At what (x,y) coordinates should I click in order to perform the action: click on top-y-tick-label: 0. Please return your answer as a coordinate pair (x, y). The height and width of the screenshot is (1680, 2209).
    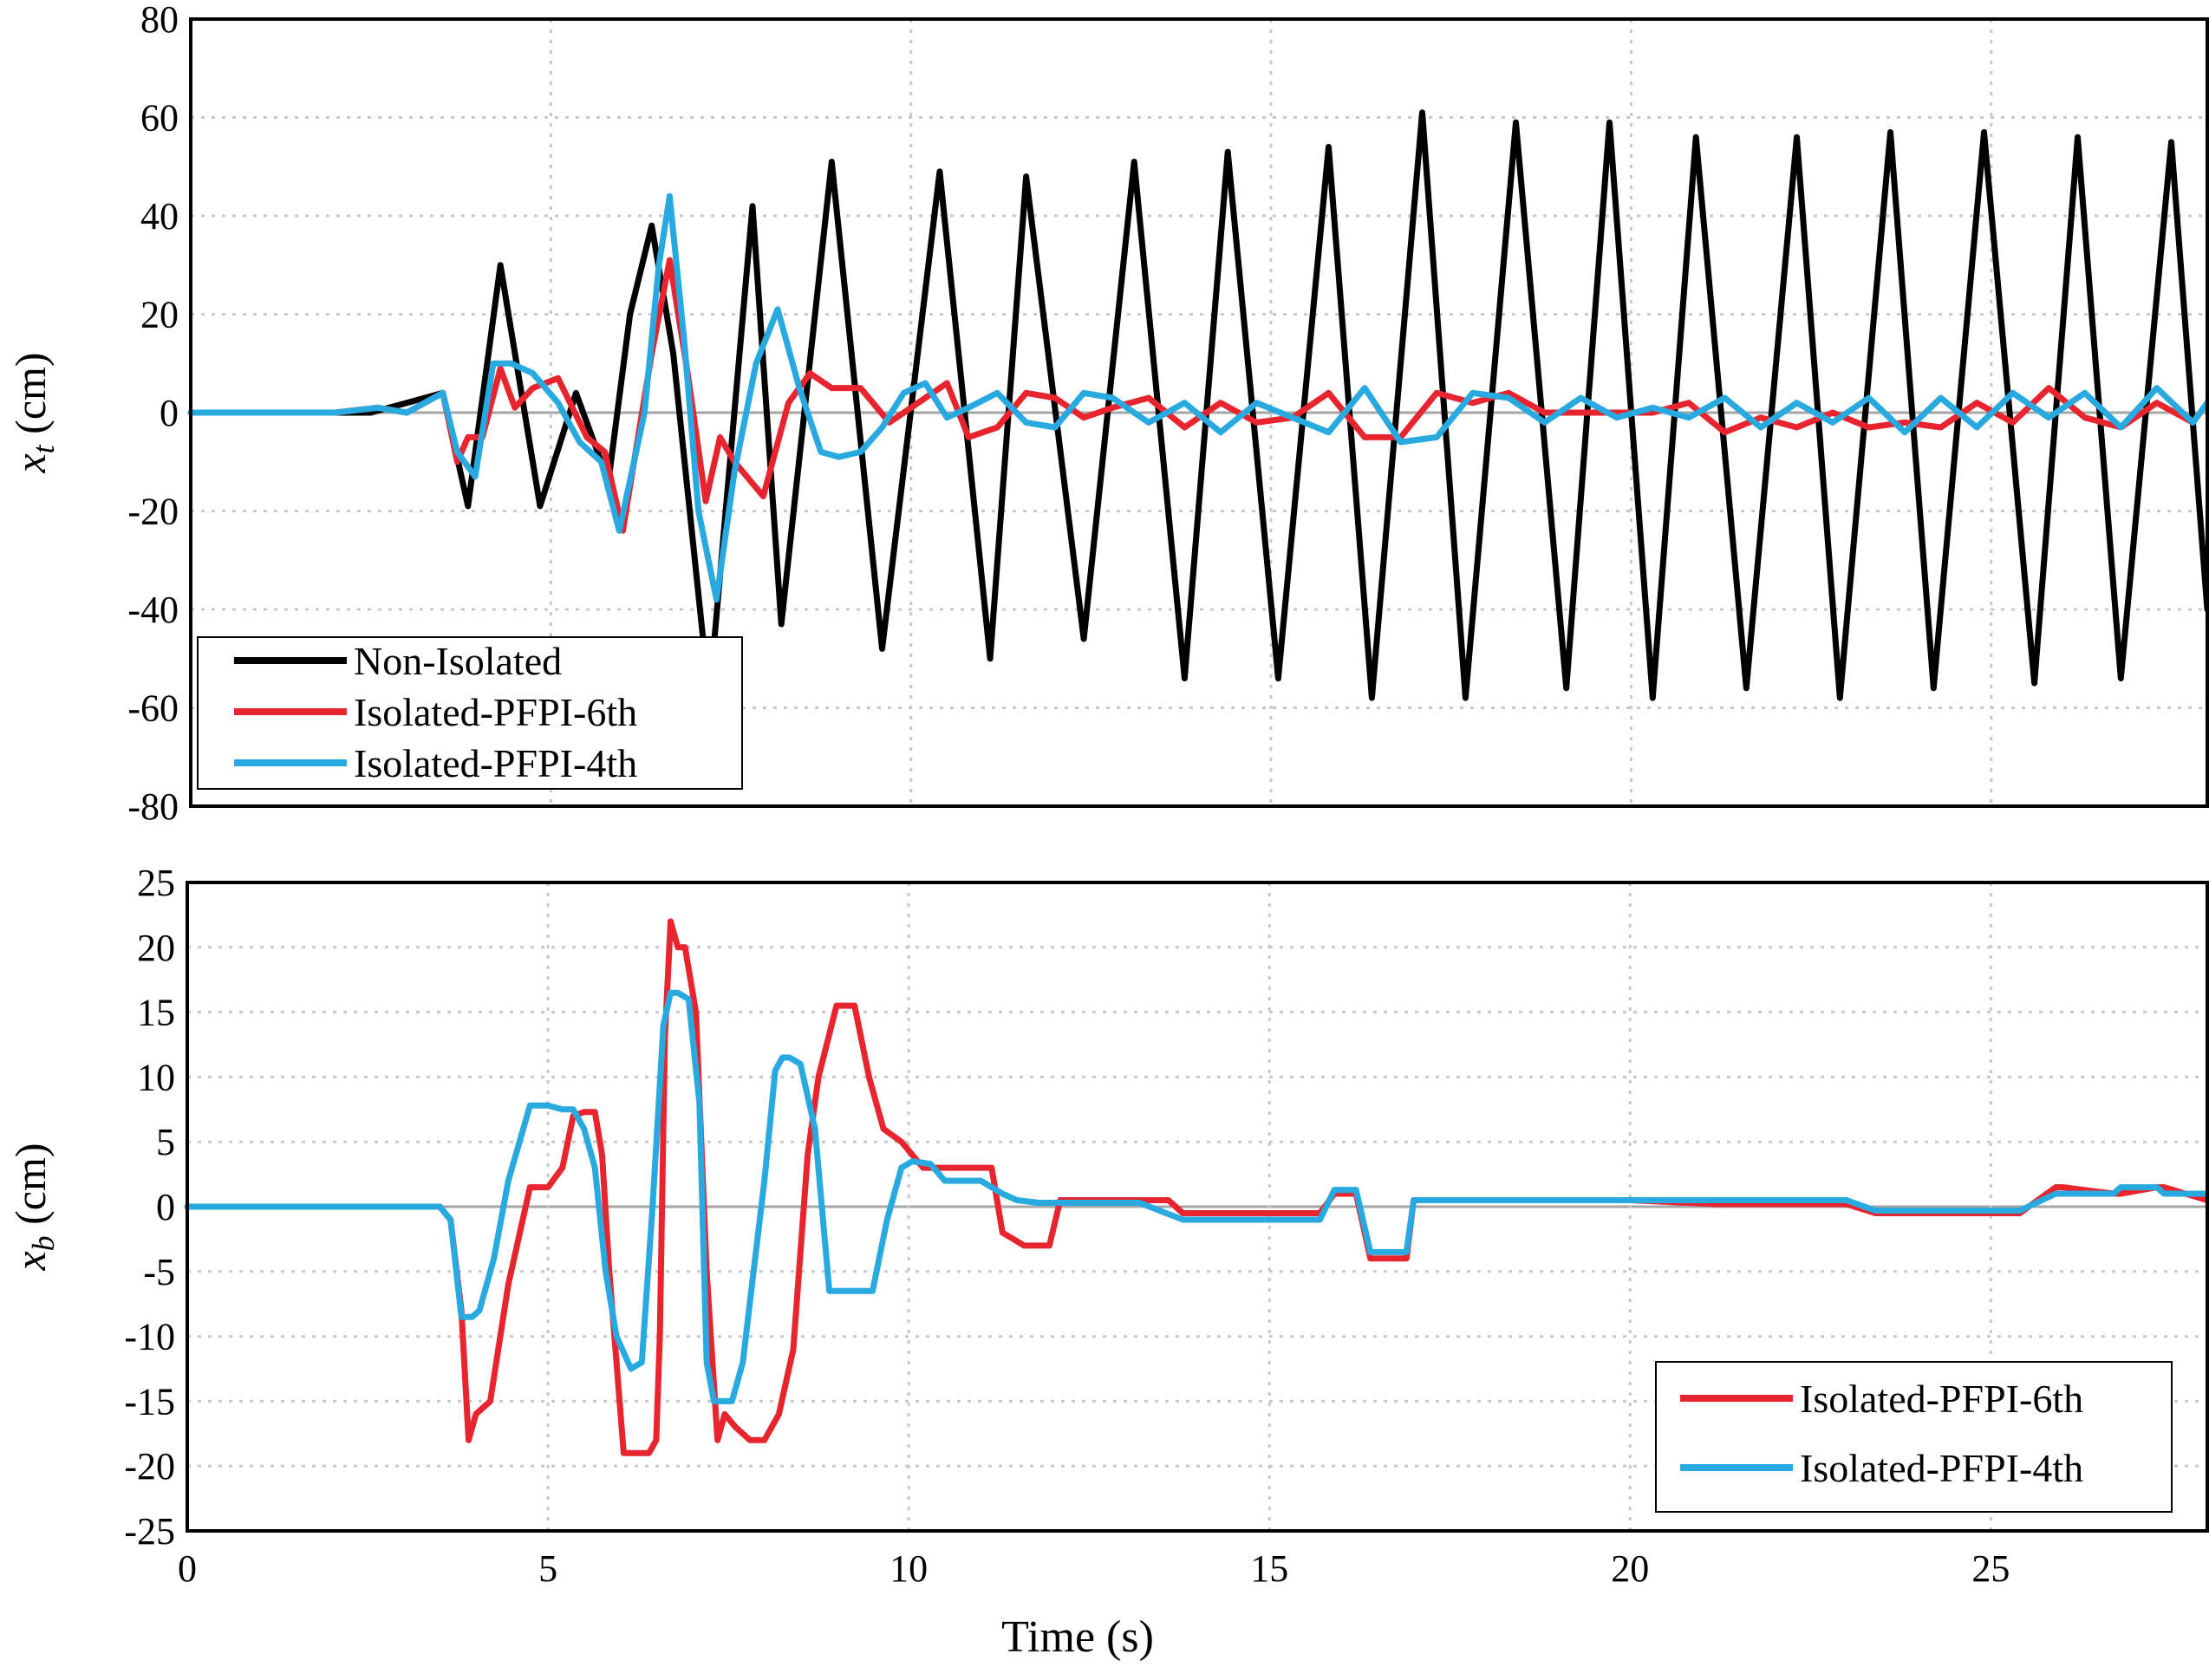
    Looking at the image, I should click on (169, 413).